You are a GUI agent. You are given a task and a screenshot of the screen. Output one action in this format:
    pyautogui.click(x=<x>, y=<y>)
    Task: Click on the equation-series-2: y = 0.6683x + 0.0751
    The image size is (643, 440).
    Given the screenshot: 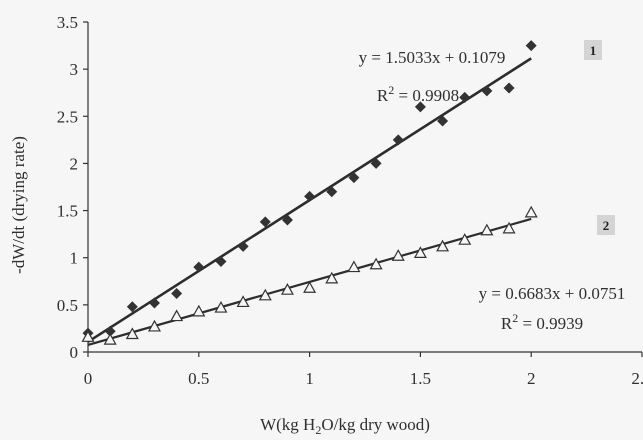 What is the action you would take?
    pyautogui.click(x=552, y=293)
    